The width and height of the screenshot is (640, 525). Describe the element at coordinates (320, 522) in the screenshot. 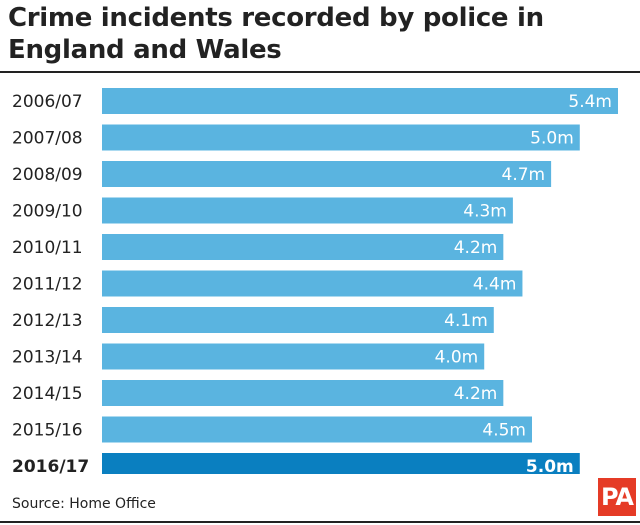

I see `bottom-divider` at that location.